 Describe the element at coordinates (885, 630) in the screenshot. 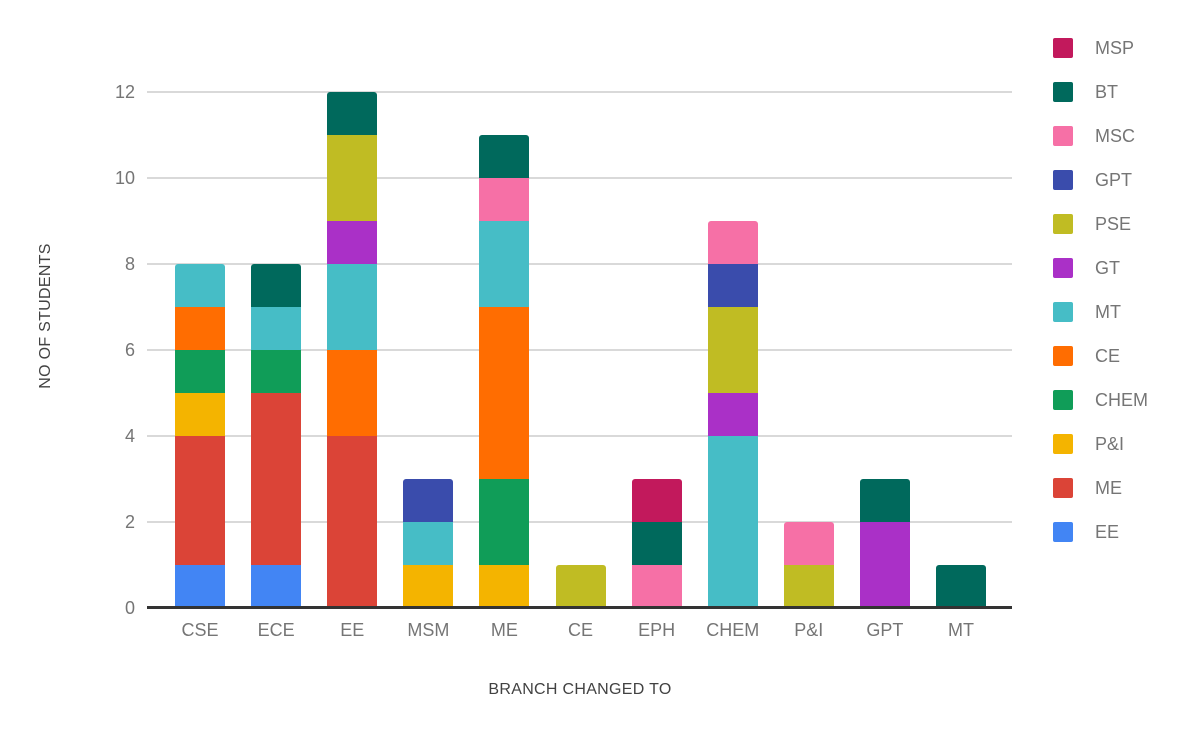

I see `x-category-label: GPT` at that location.